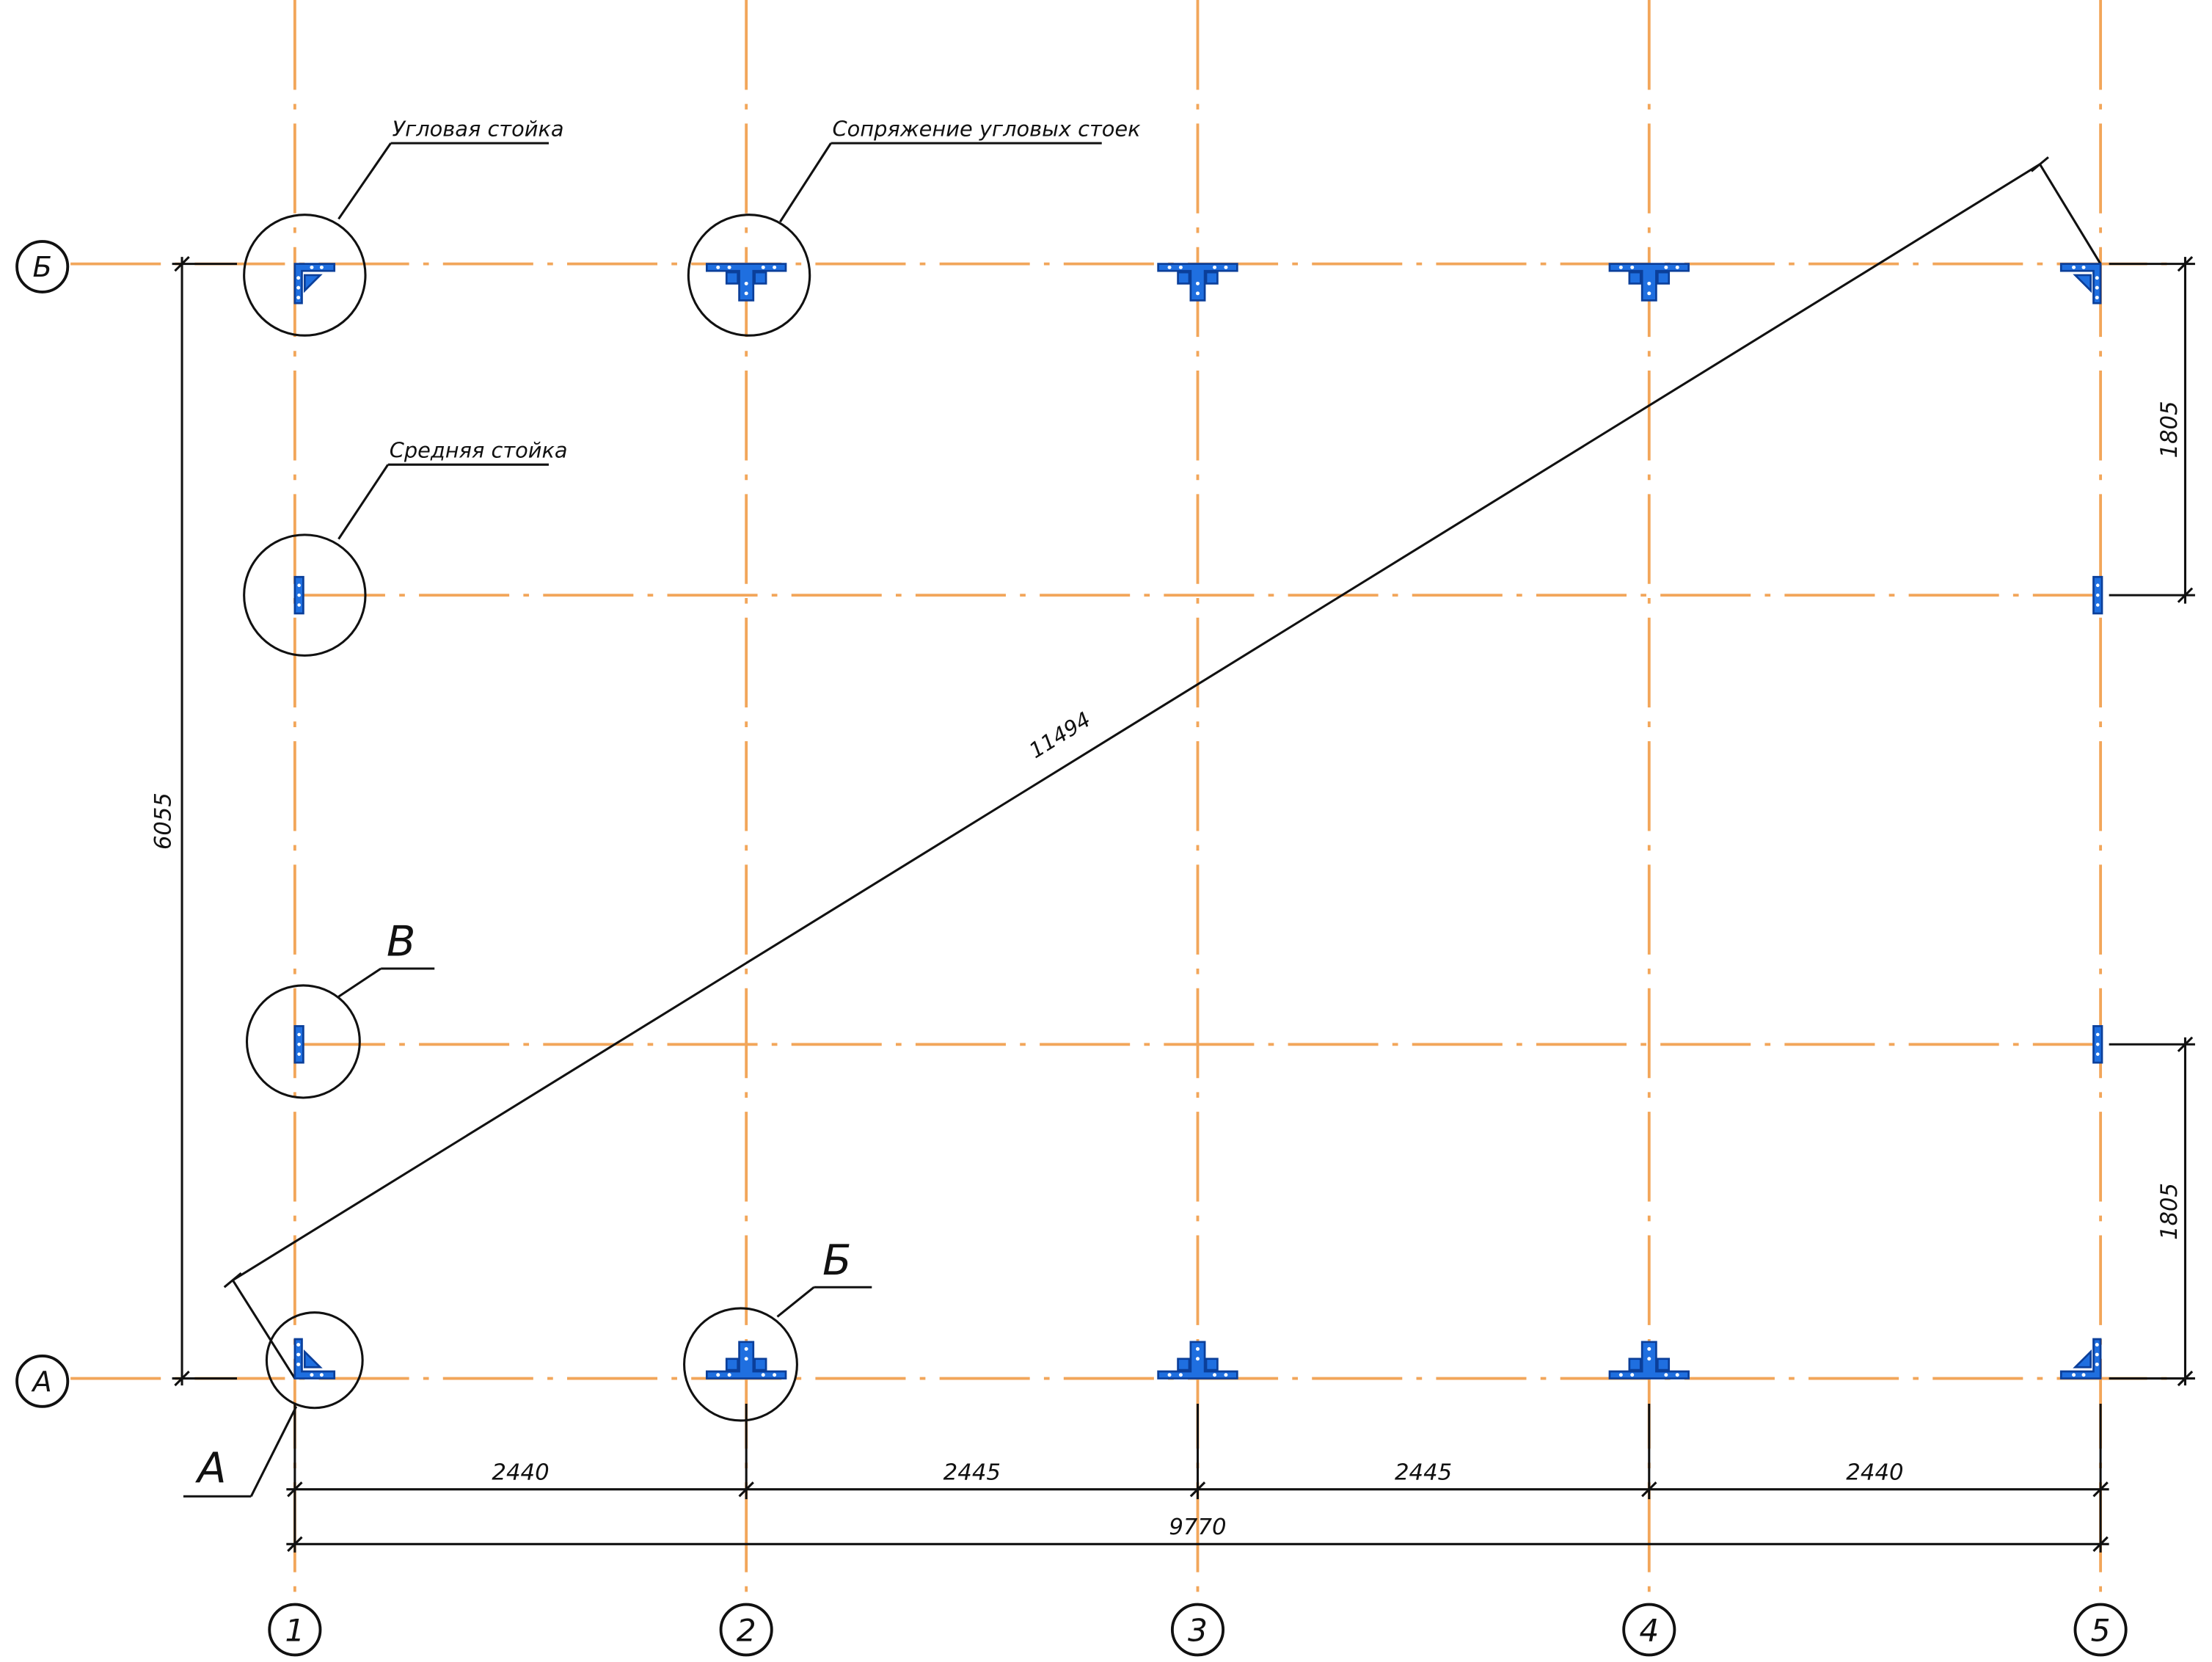 The image size is (2212, 1662). I want to click on middle-post-1-top, so click(298, 595).